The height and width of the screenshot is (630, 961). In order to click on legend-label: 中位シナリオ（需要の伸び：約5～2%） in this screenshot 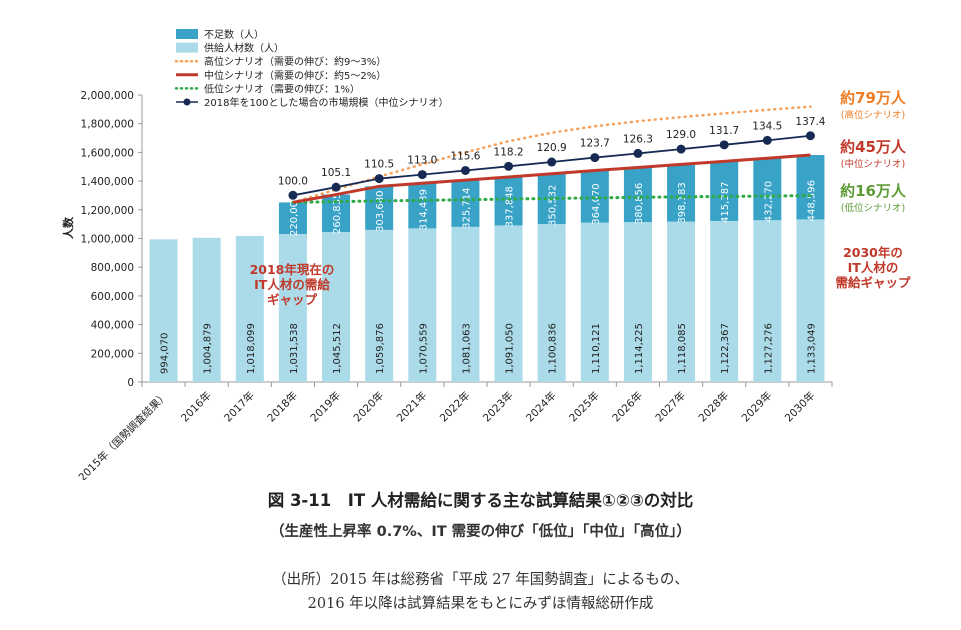, I will do `click(295, 75)`.